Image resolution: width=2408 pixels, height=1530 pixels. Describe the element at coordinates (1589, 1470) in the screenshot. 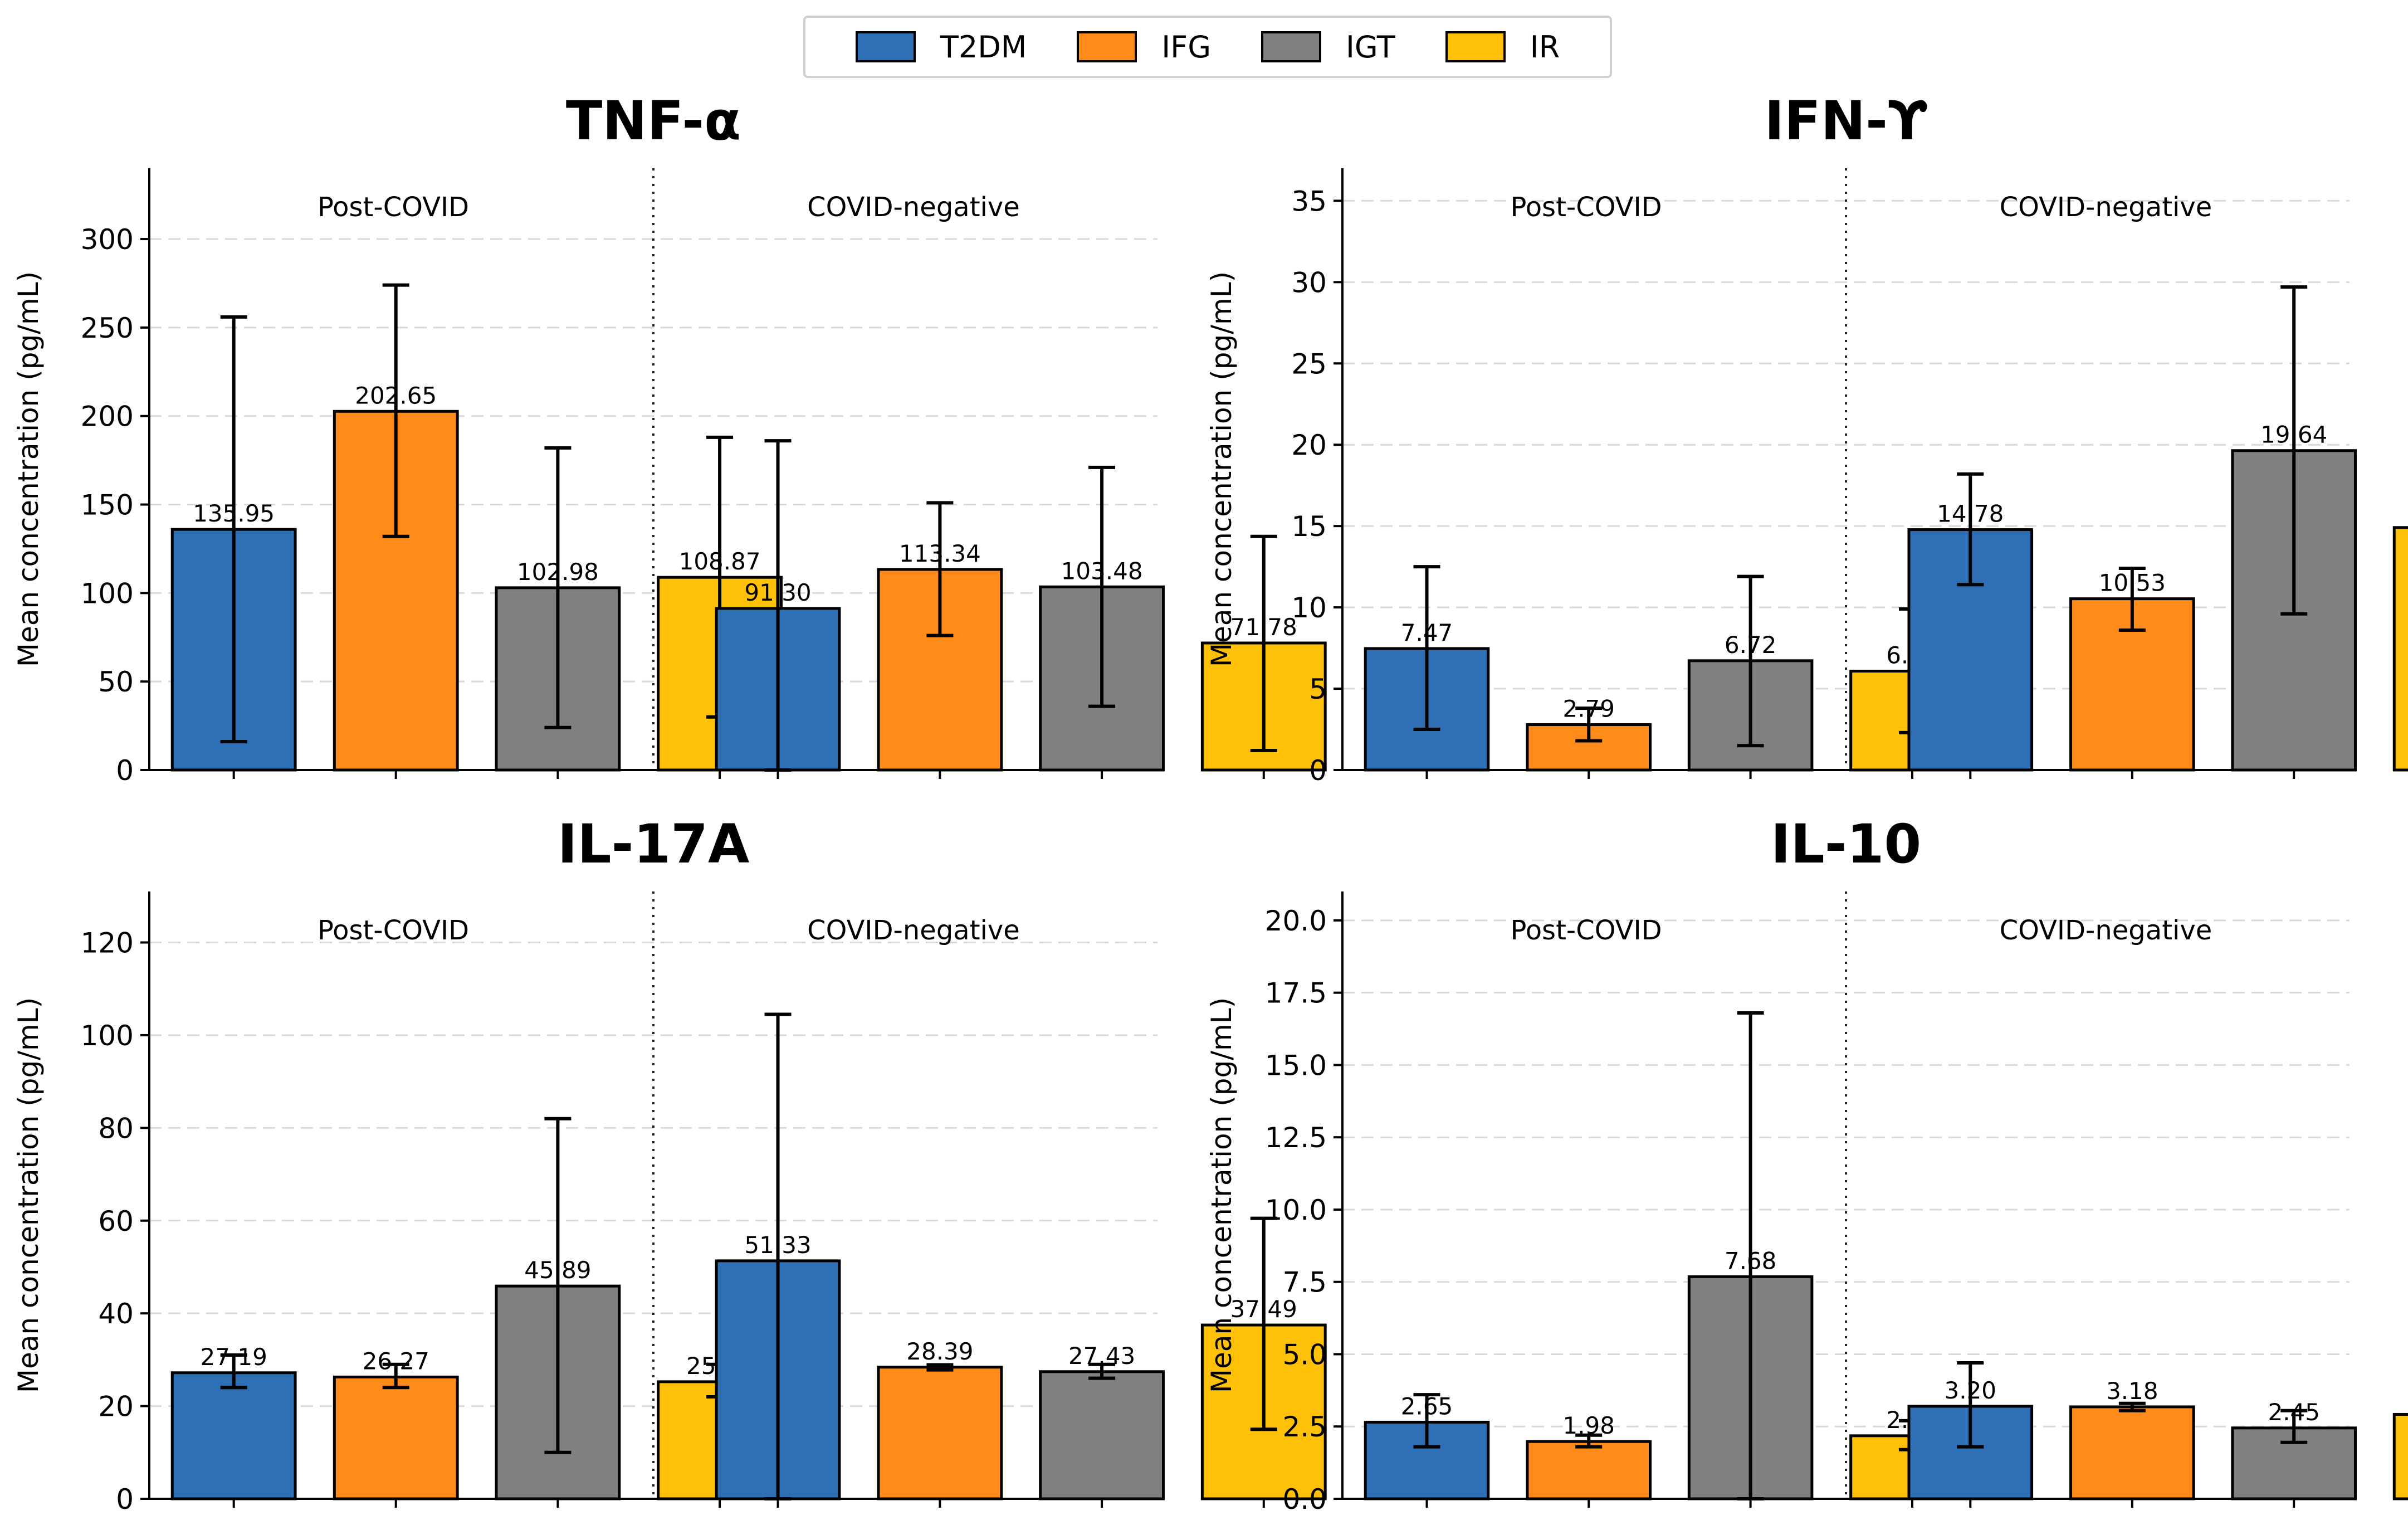

I see `il10-bar-post-covid-ifg` at that location.